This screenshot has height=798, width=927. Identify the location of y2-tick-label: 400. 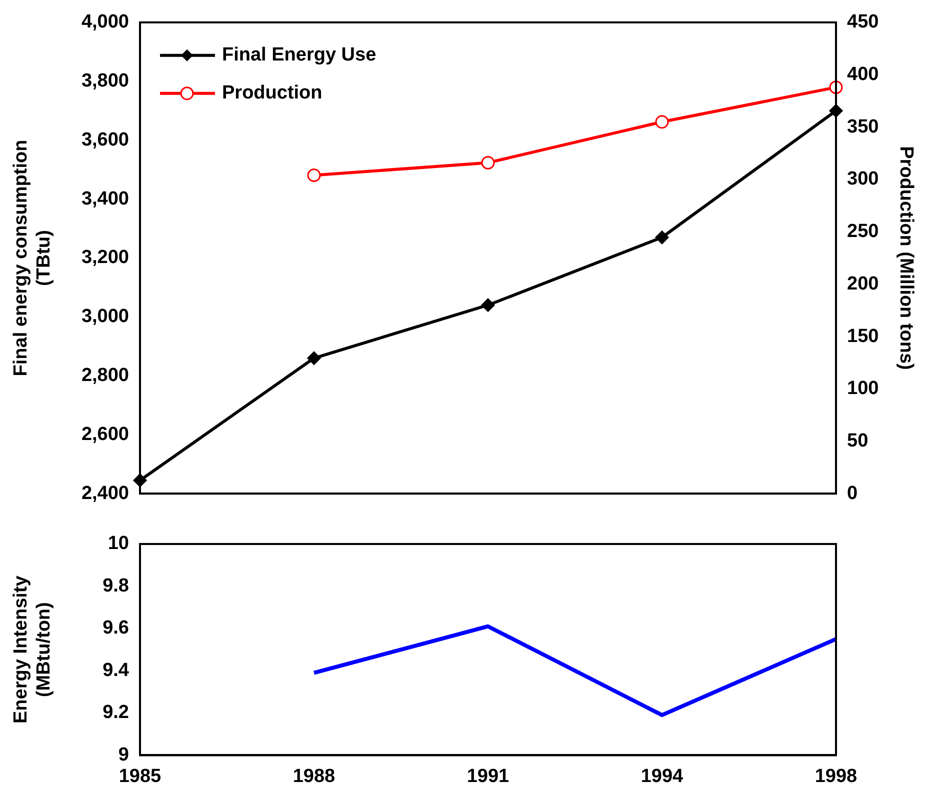
(863, 74).